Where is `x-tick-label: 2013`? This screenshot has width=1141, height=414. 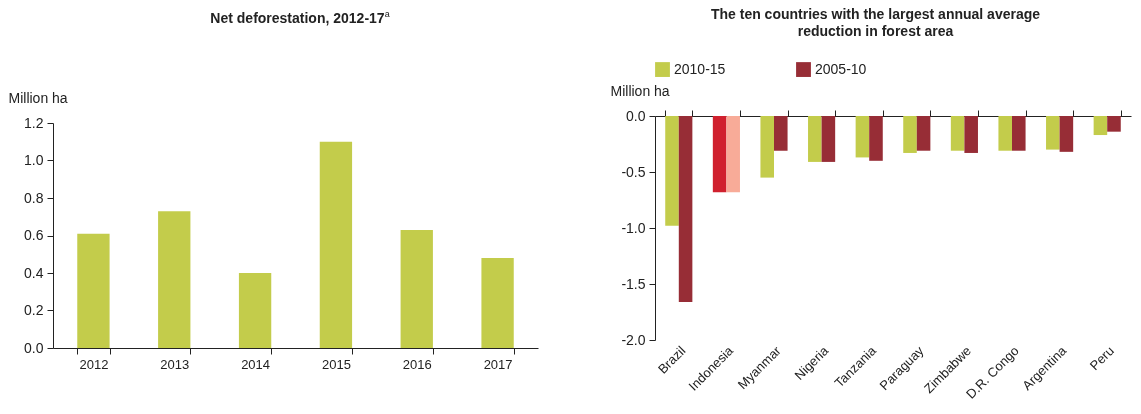
x-tick-label: 2013 is located at coordinates (175, 364).